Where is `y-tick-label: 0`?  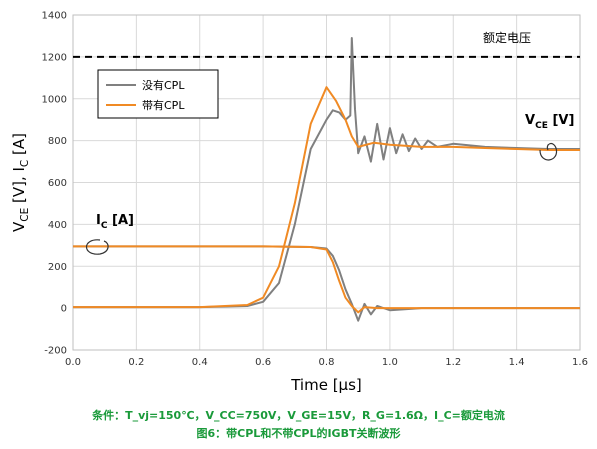
y-tick-label: 0 is located at coordinates (64, 309).